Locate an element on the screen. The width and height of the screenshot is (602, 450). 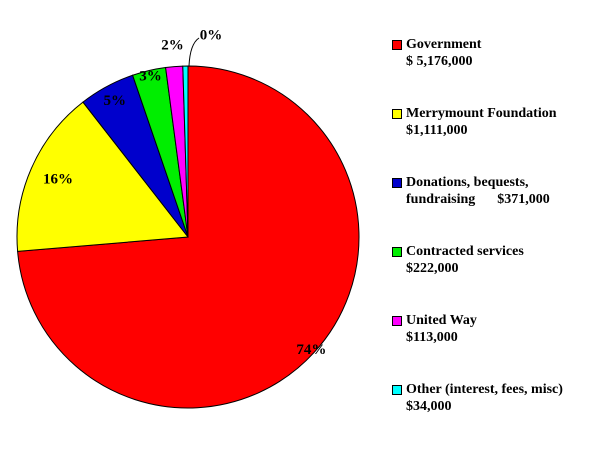
percent-label: 3% is located at coordinates (150, 77).